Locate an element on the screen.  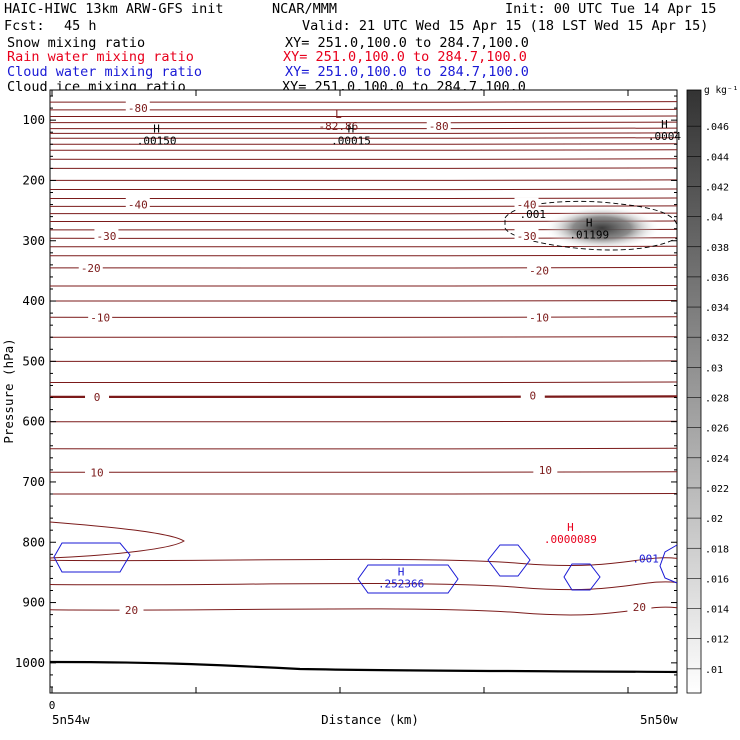
temperature-label: -40 is located at coordinates (527, 205).